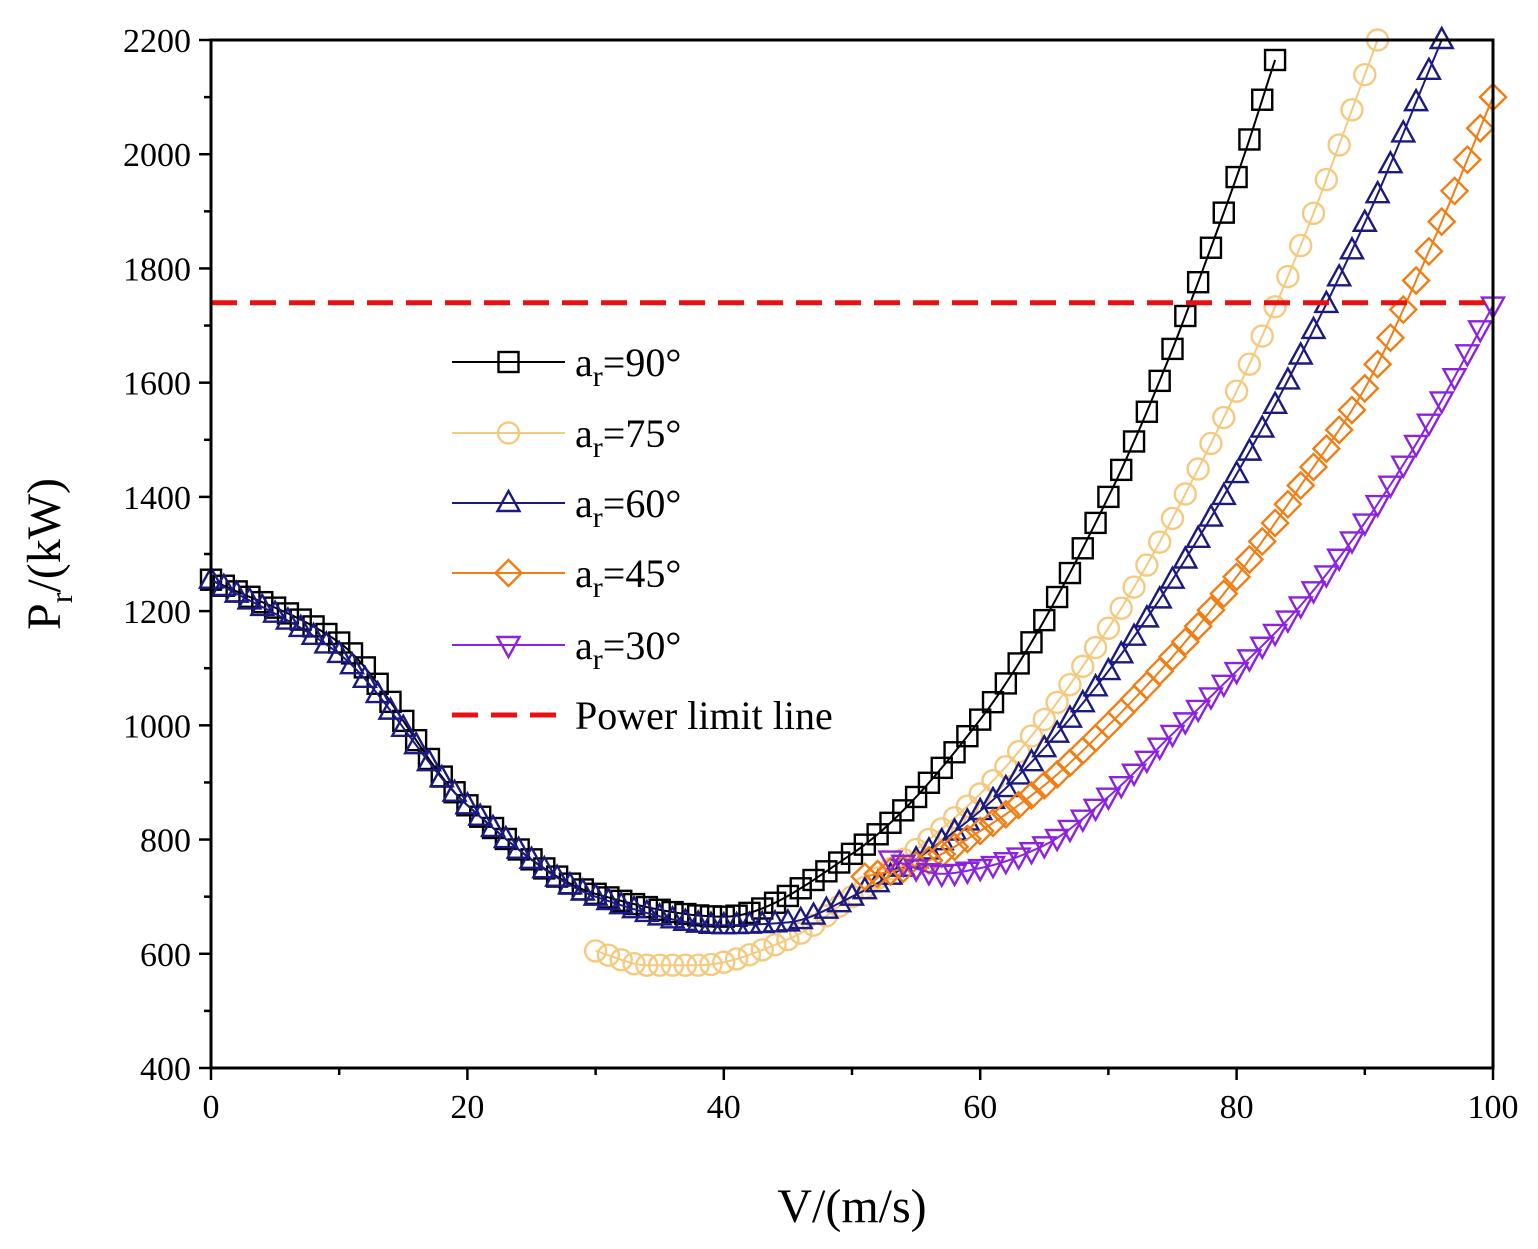 The width and height of the screenshot is (1538, 1249). What do you see at coordinates (704, 715) in the screenshot?
I see `legend-label: Power limit line` at bounding box center [704, 715].